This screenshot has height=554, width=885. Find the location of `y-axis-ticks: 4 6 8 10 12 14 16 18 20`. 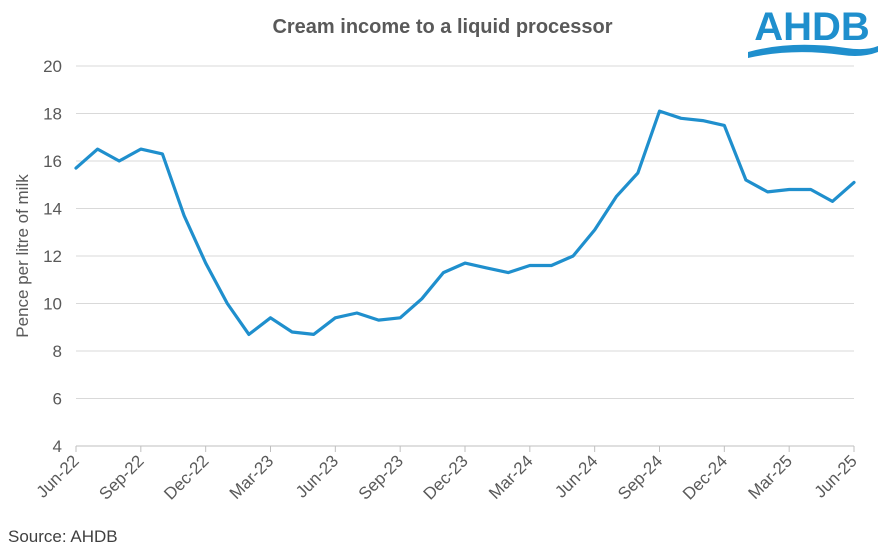

y-axis-ticks: 4 6 8 10 12 14 16 18 20 is located at coordinates (52, 256).